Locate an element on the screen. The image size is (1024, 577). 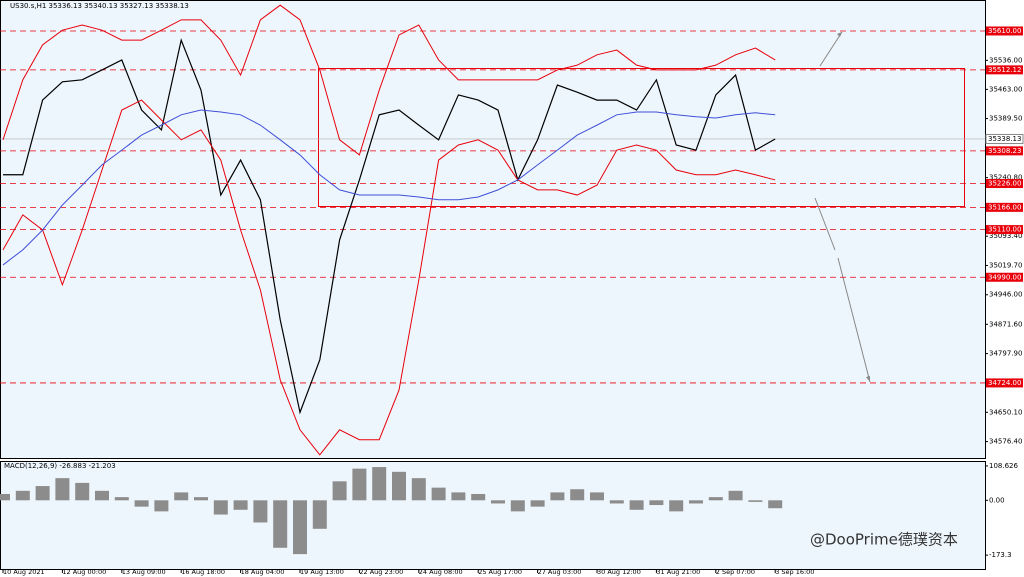
y-tick-label: 35240.80 is located at coordinates (1005, 178).